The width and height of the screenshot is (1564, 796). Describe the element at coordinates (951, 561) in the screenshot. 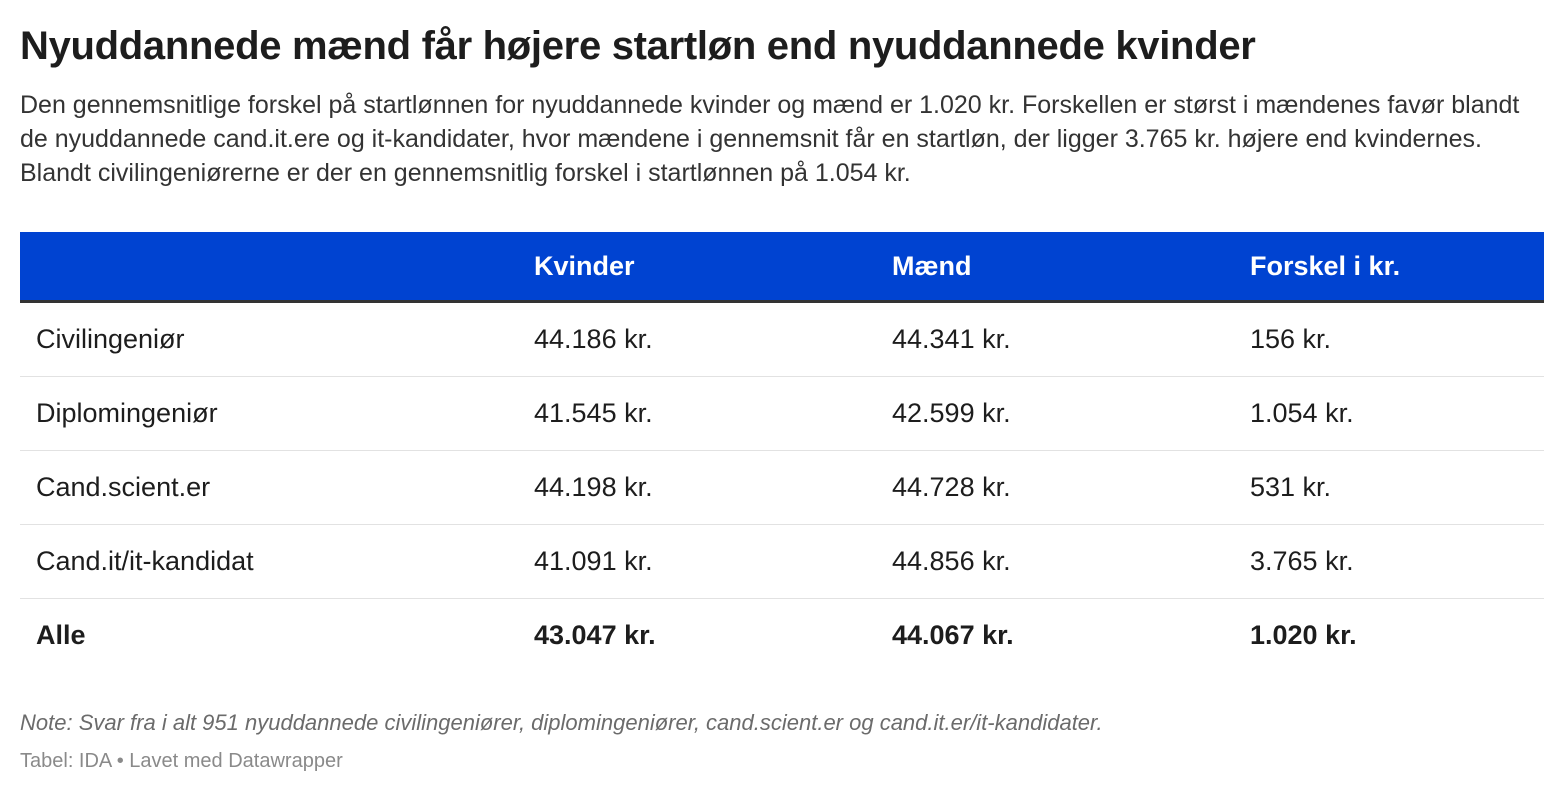

I see `cell-maend: 44.856 kr.` at that location.